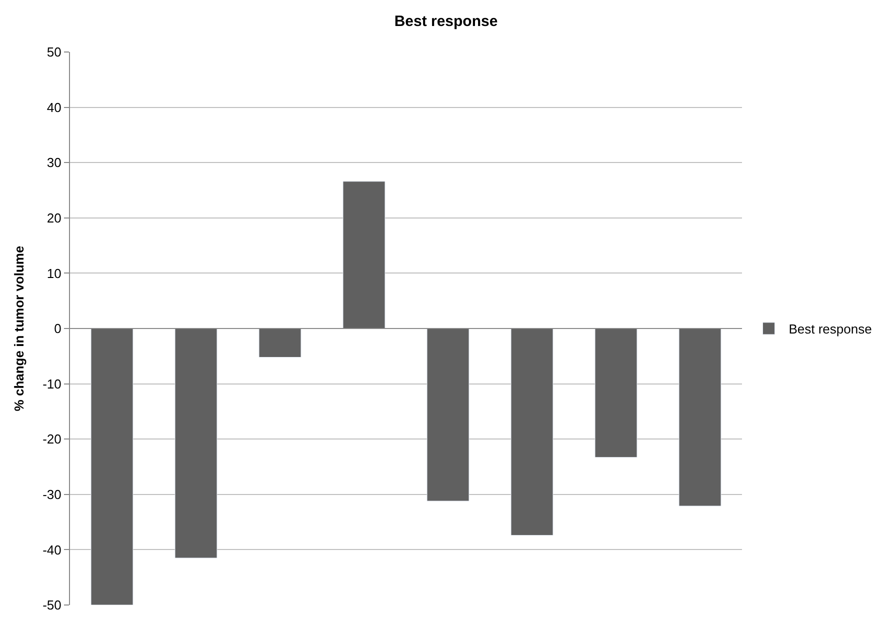  I want to click on chart-title: Best response, so click(446, 21).